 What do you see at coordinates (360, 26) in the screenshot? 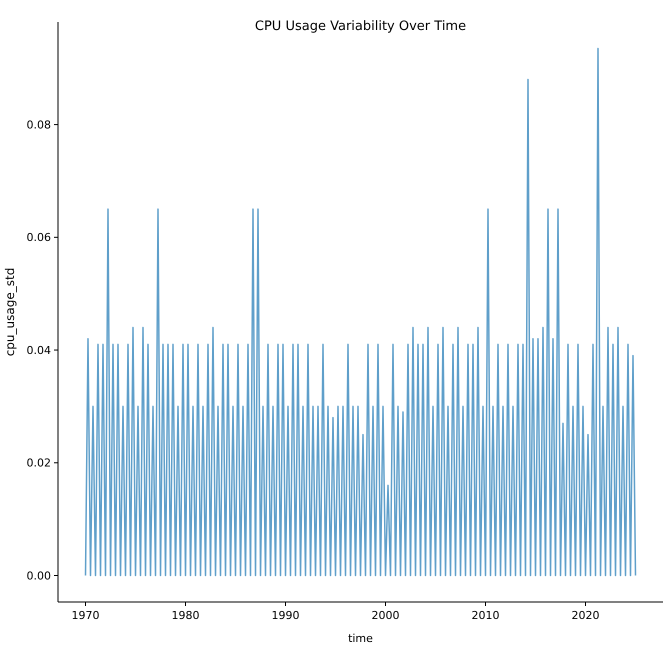
I see `chart-title: CPU Usage Variability Over Time` at bounding box center [360, 26].